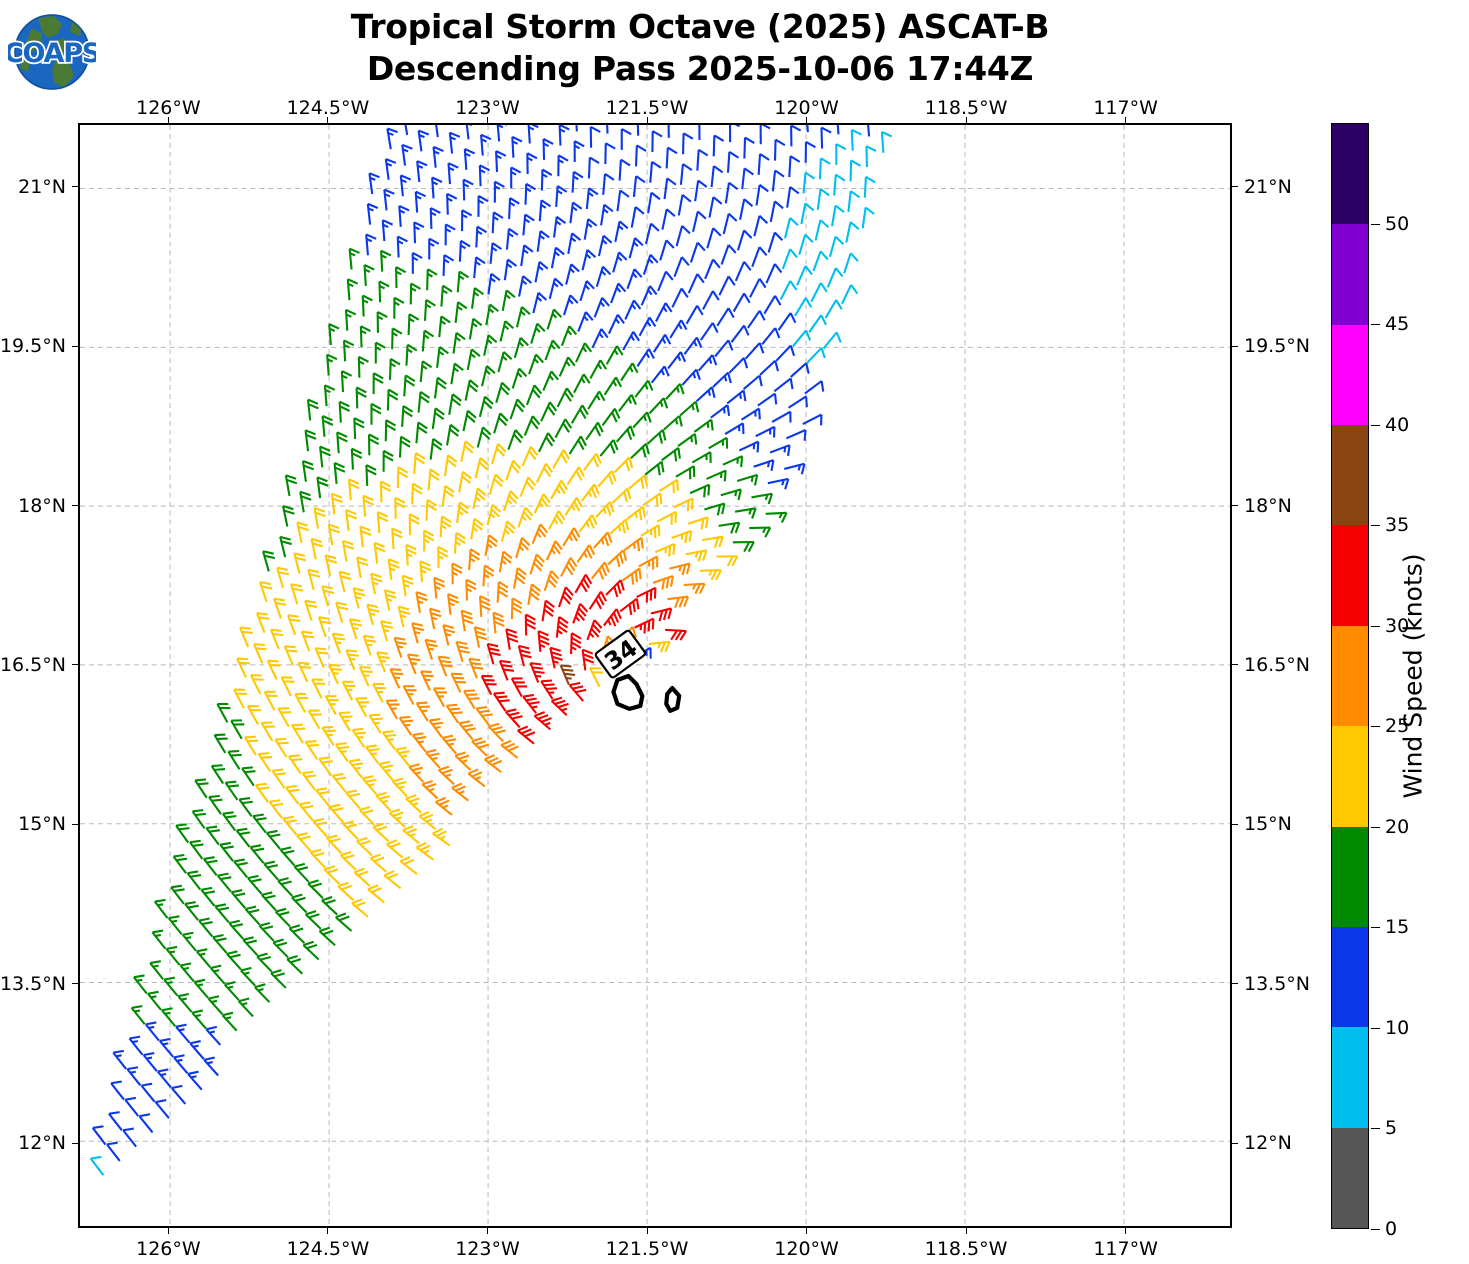 The width and height of the screenshot is (1469, 1264). Describe the element at coordinates (1125, 108) in the screenshot. I see `x-tick-label-top-6: 117°W` at that location.